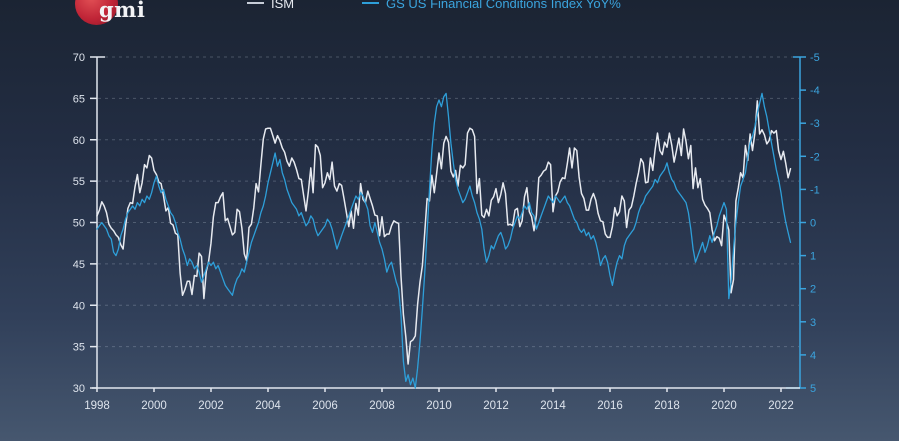  What do you see at coordinates (79, 265) in the screenshot?
I see `left-axis-tick-label: 45` at bounding box center [79, 265].